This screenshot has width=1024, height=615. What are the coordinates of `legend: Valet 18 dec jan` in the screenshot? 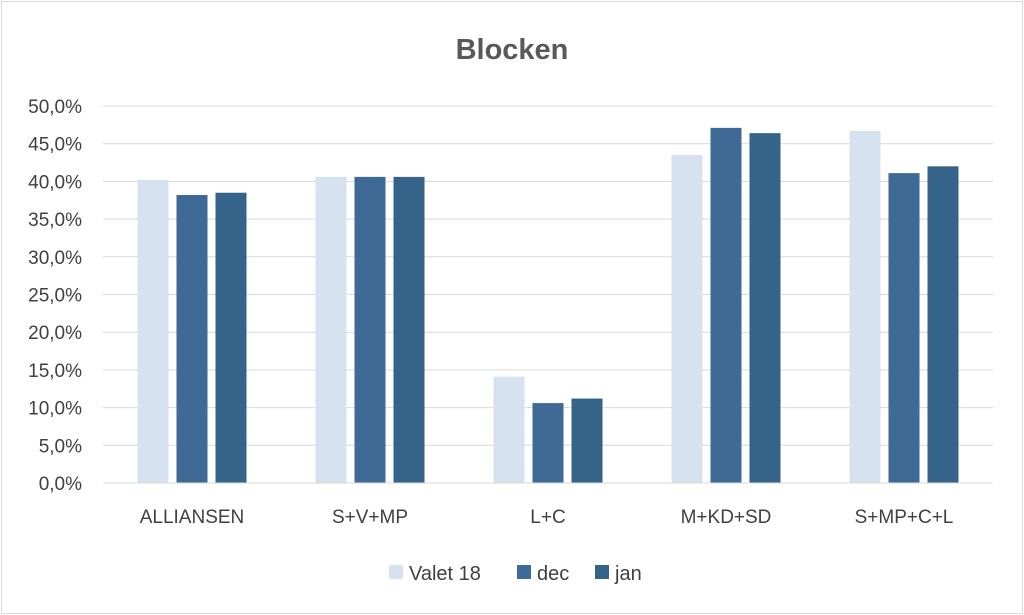 It's located at (515, 574).